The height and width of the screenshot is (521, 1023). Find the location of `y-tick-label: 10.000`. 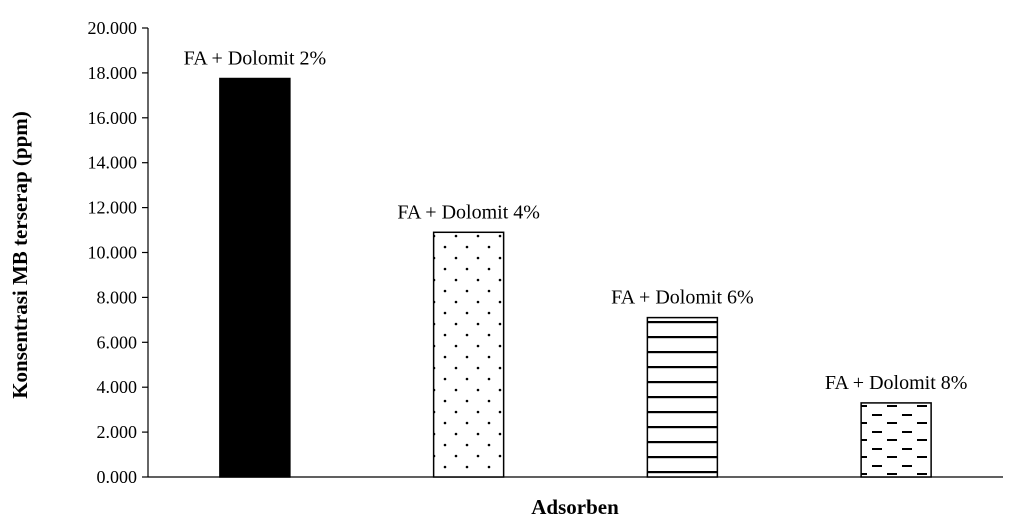

y-tick-label: 10.000 is located at coordinates (113, 253).